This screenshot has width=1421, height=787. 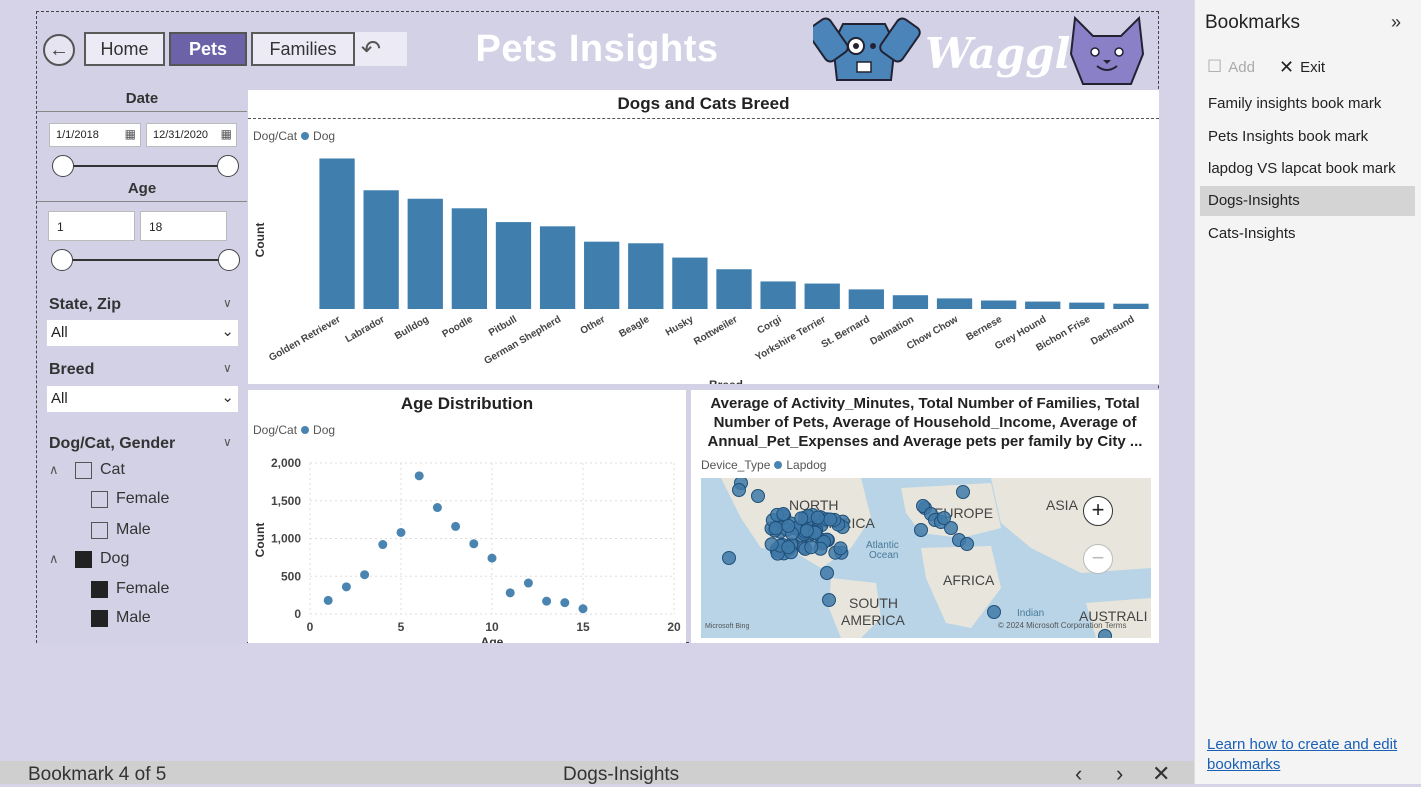 What do you see at coordinates (130, 589) in the screenshot?
I see `tree-node-dog-female: Female` at bounding box center [130, 589].